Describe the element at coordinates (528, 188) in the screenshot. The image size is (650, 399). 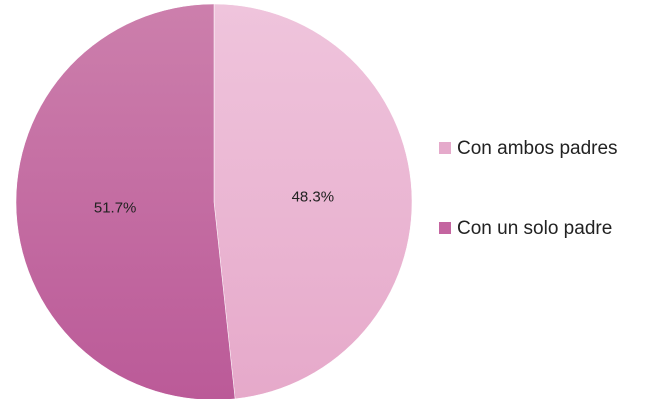
I see `legend: Con ambos padres Con un solo padre` at that location.